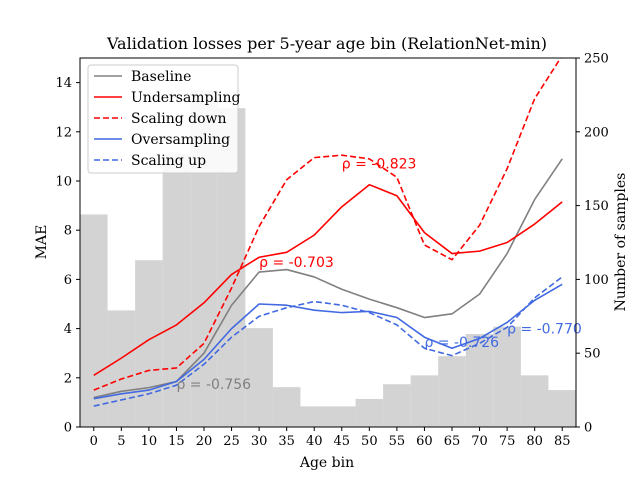 The height and width of the screenshot is (480, 640). What do you see at coordinates (592, 244) in the screenshot?
I see `y2-axis-ticks: 0 50 100 150 200 250` at bounding box center [592, 244].